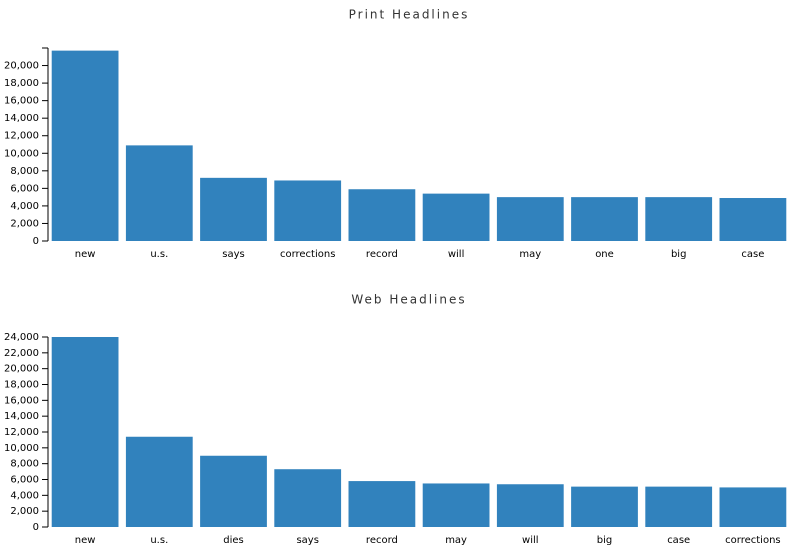  What do you see at coordinates (21, 353) in the screenshot?
I see `y-tick-label: 22,000` at bounding box center [21, 353].